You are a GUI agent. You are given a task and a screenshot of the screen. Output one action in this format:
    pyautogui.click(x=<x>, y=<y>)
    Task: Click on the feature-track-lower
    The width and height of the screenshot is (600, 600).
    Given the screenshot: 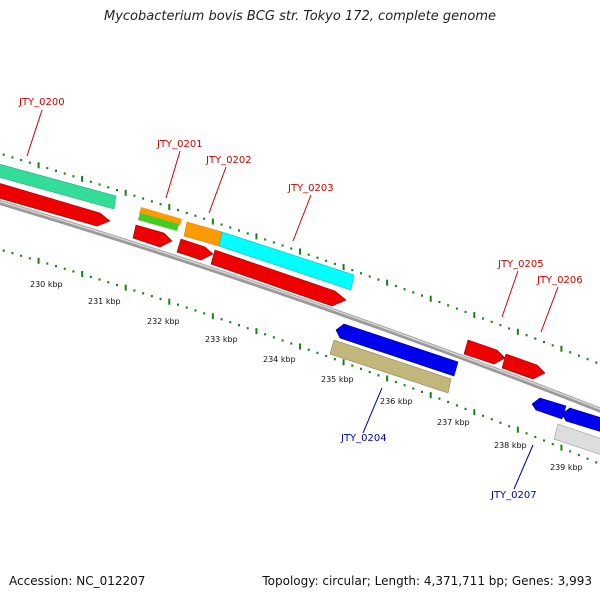 What is the action you would take?
    pyautogui.click(x=464, y=397)
    